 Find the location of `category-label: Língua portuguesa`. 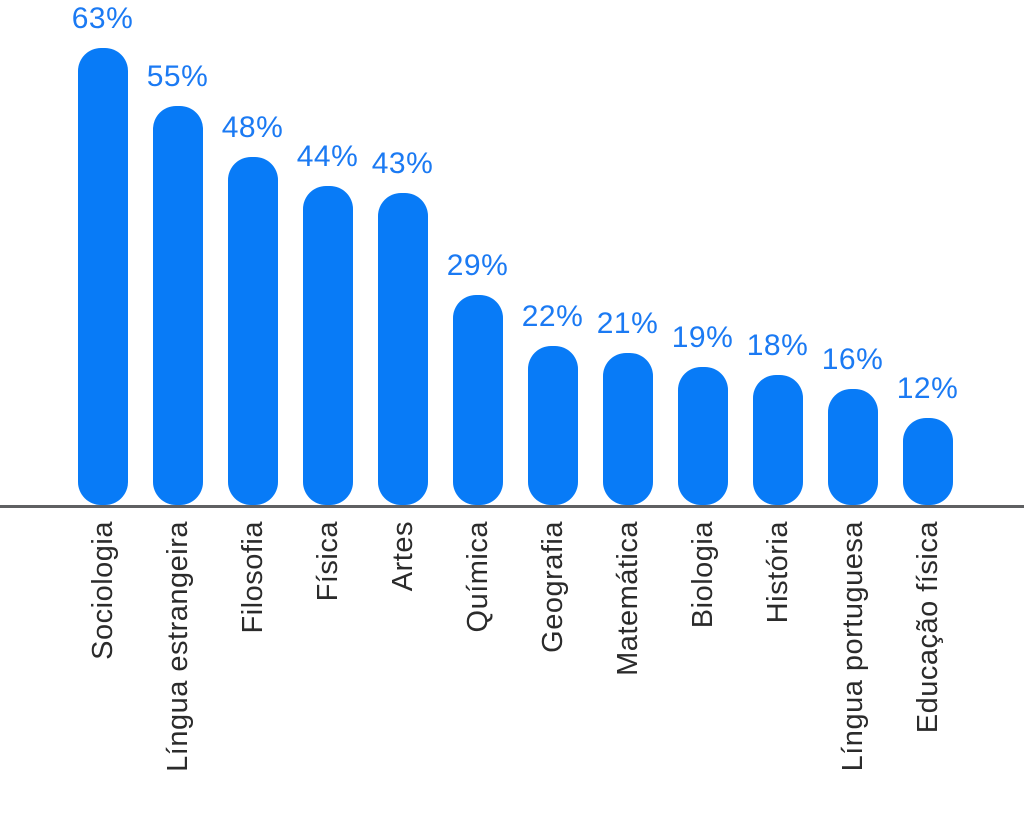

category-label: Língua portuguesa is located at coordinates (852, 646).